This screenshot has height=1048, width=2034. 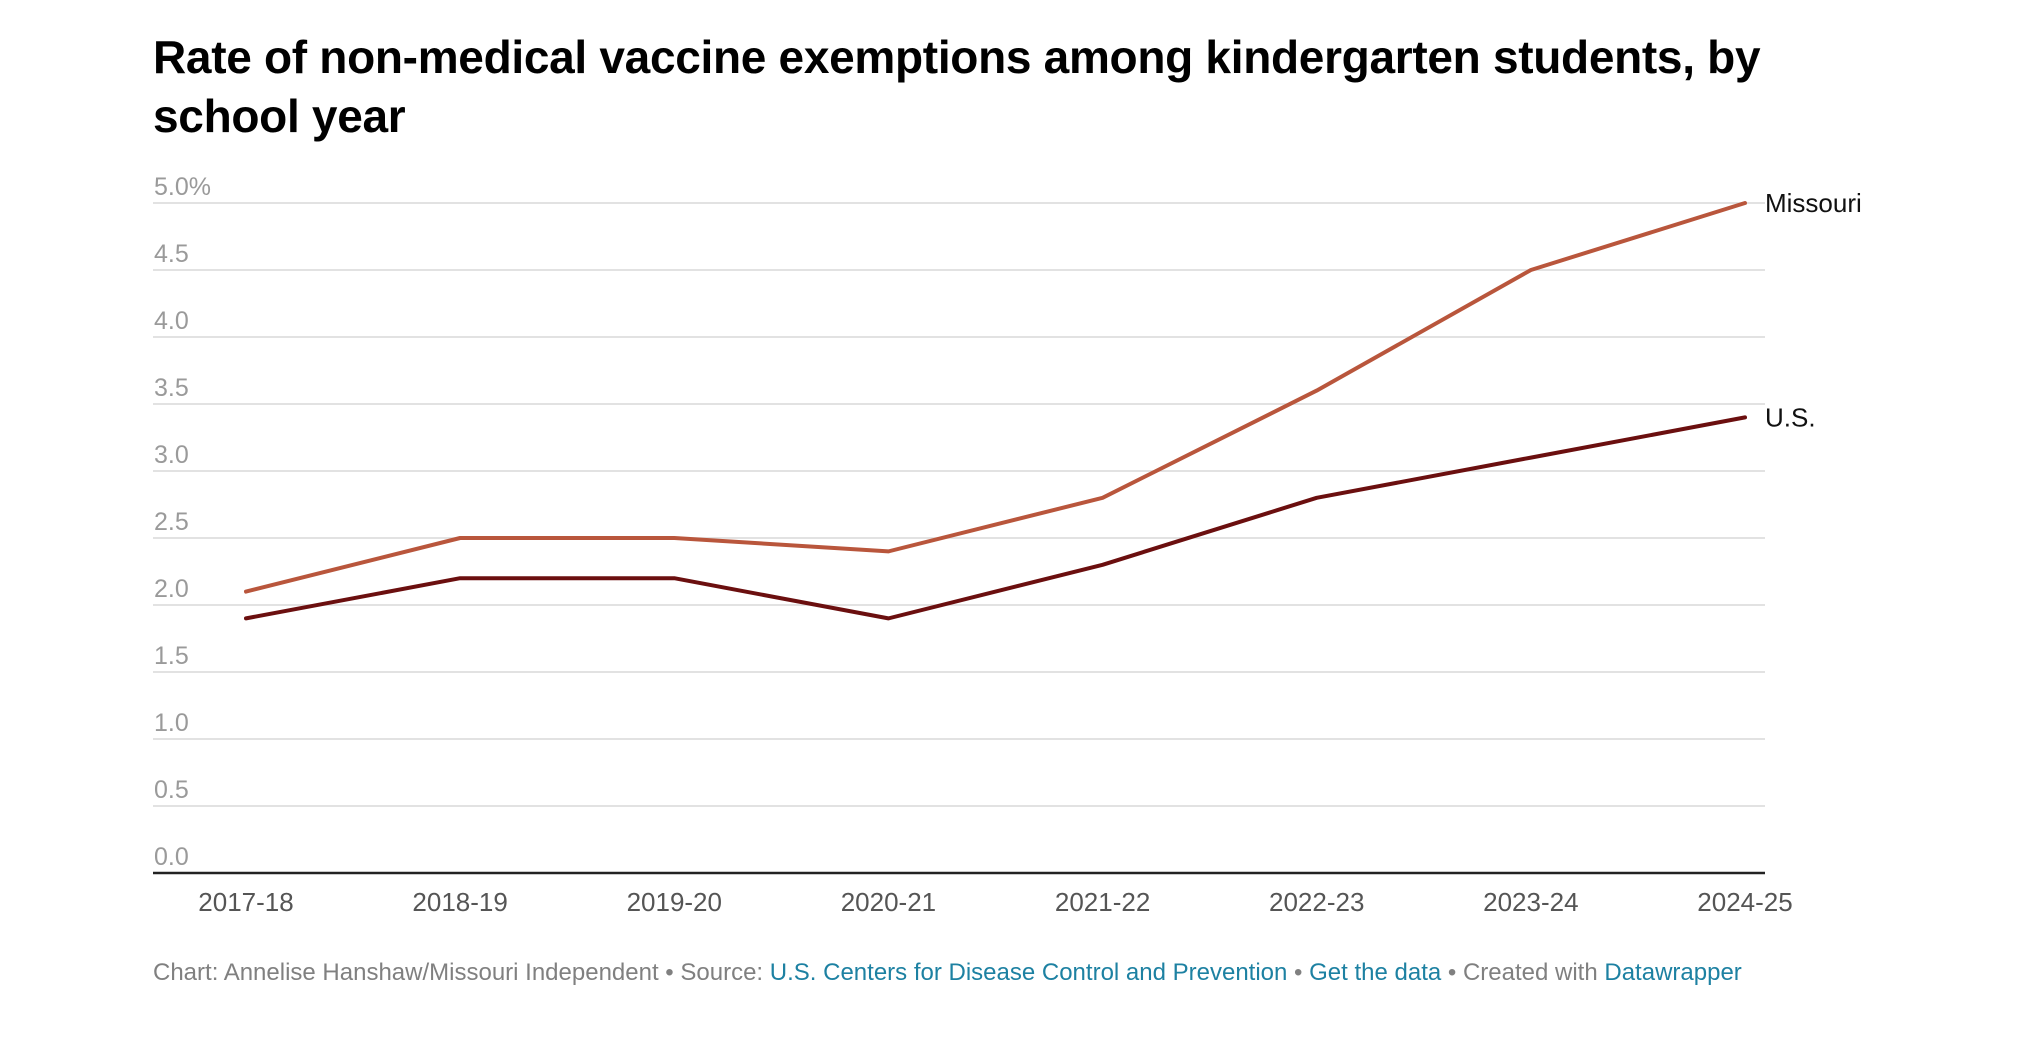 I want to click on y-tick-label: 3.5, so click(x=171, y=388).